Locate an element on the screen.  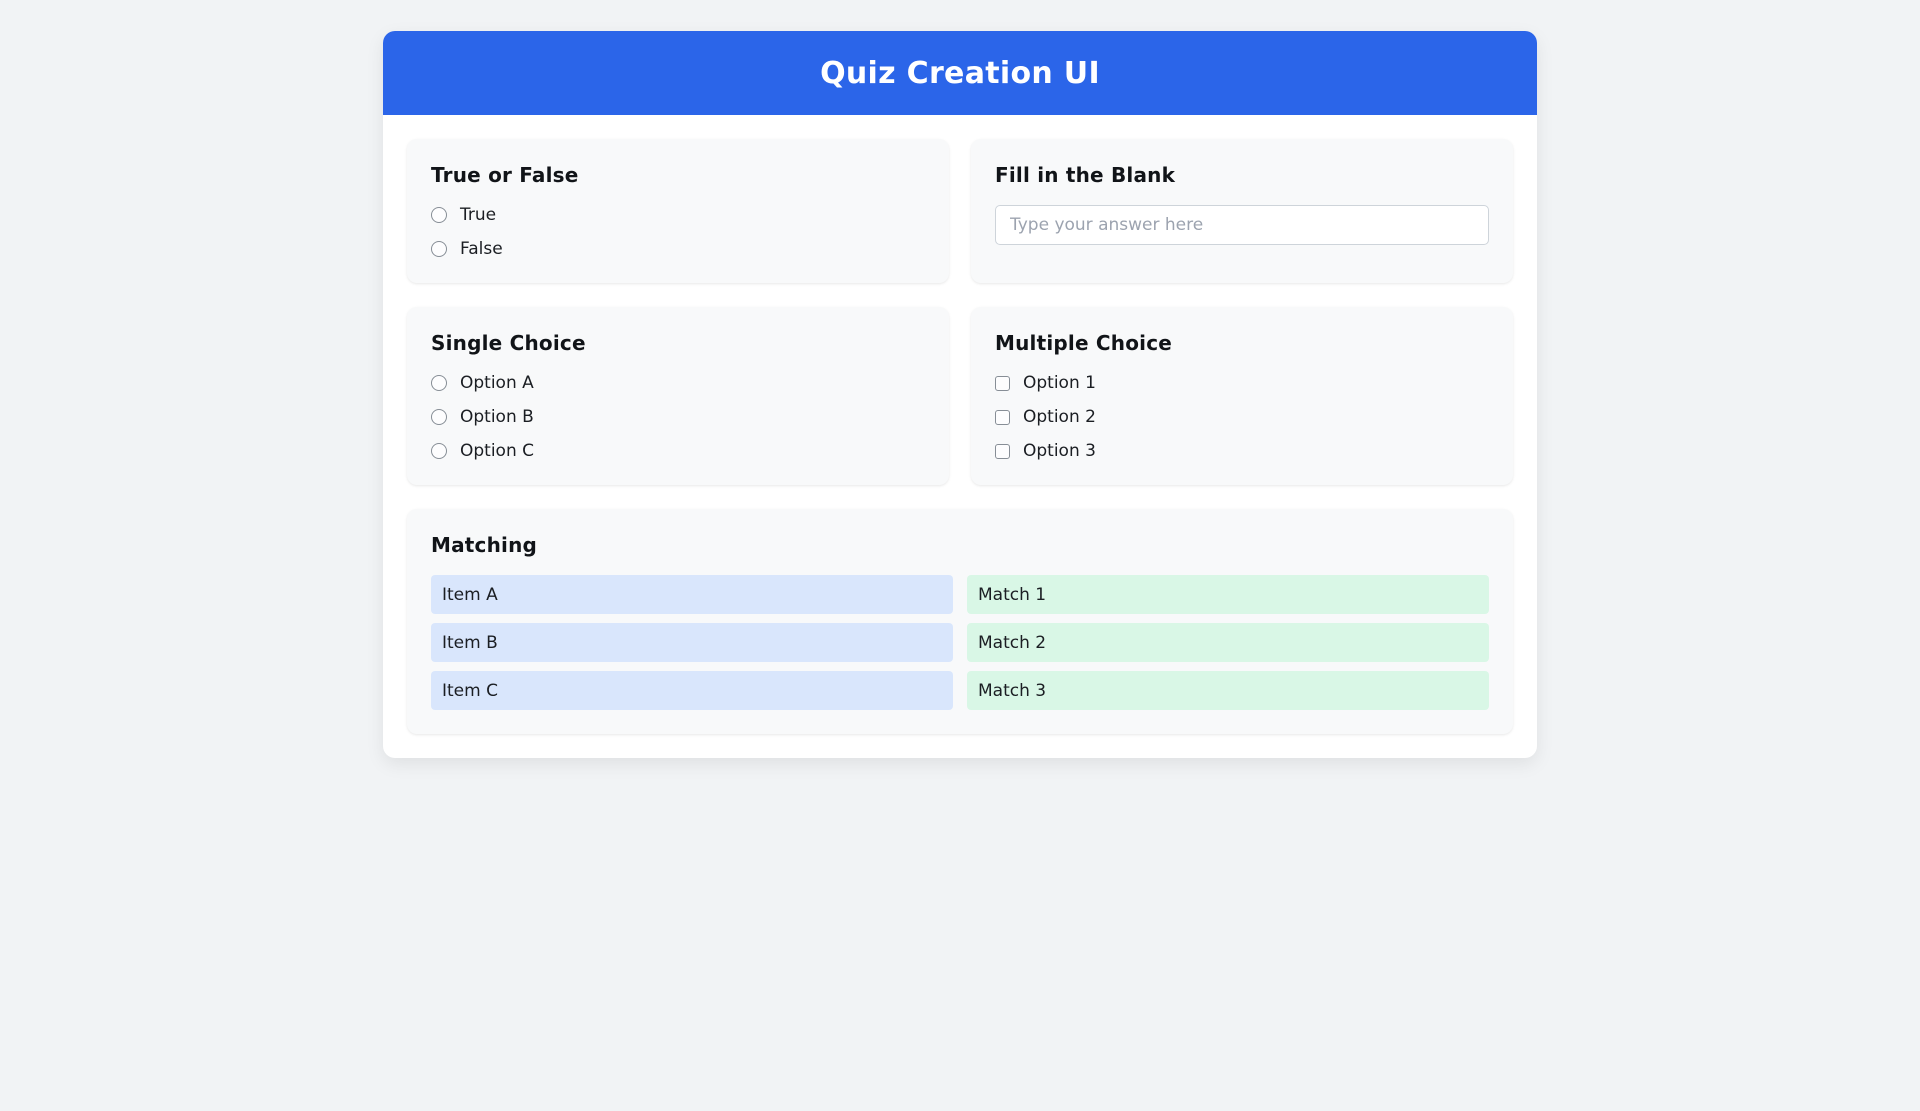
false-radio is located at coordinates (439, 249).